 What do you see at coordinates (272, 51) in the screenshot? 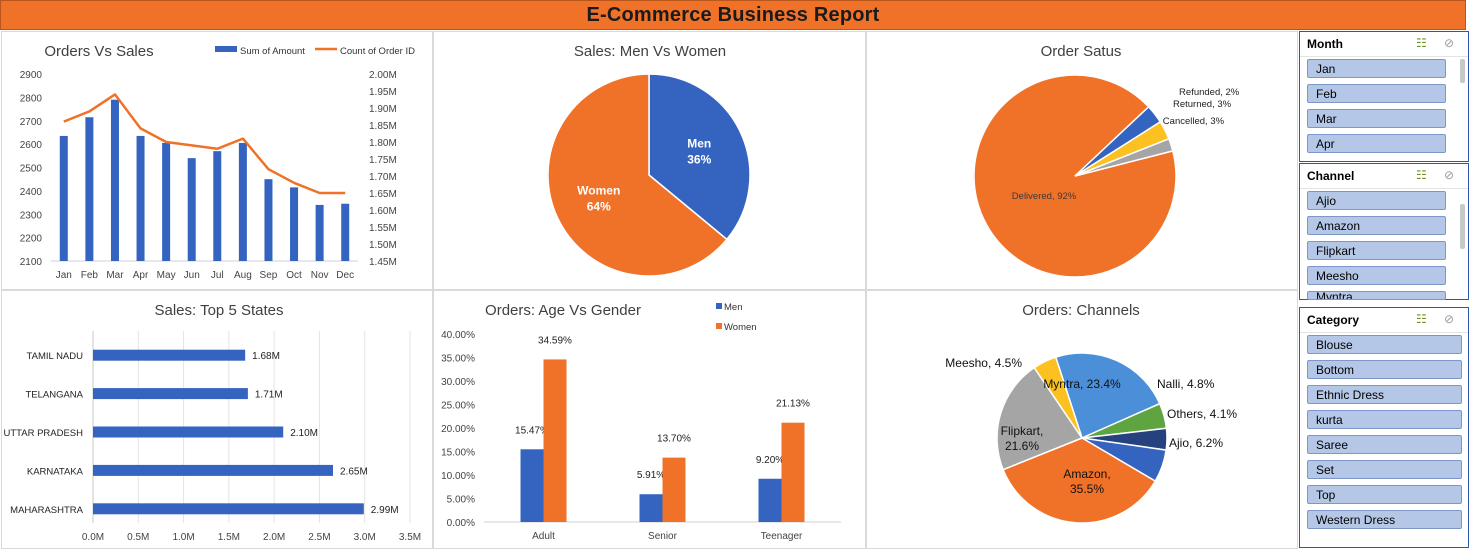
I see `legend-label: Sum of Amount` at bounding box center [272, 51].